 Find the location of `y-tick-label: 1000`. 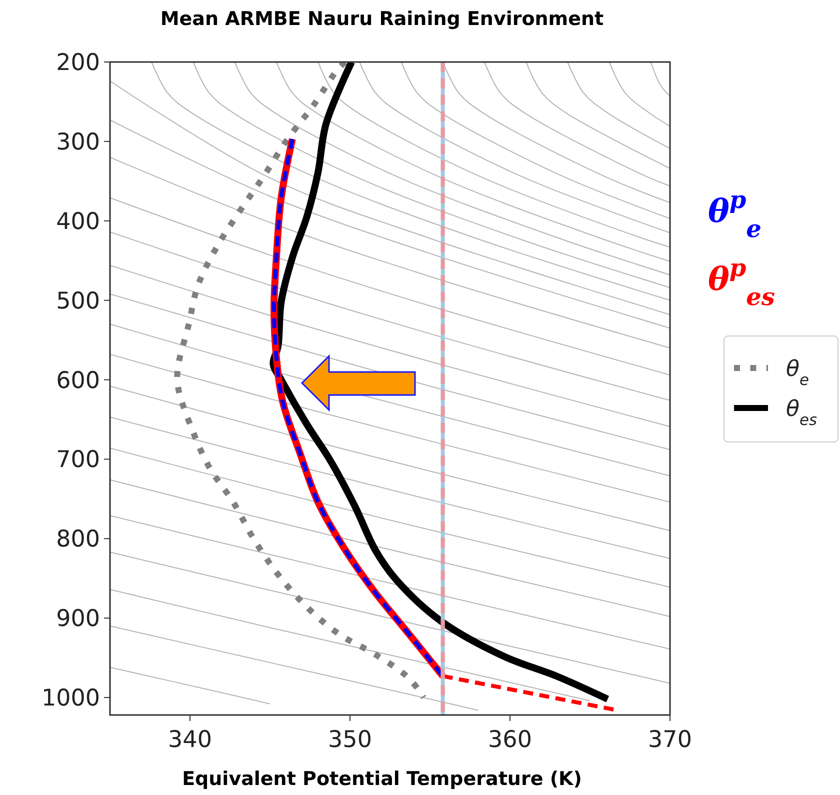

y-tick-label: 1000 is located at coordinates (70, 699).